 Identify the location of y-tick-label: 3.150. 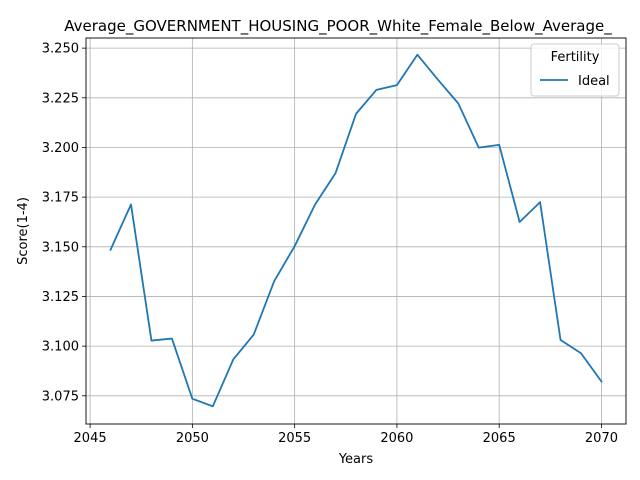
(60, 247).